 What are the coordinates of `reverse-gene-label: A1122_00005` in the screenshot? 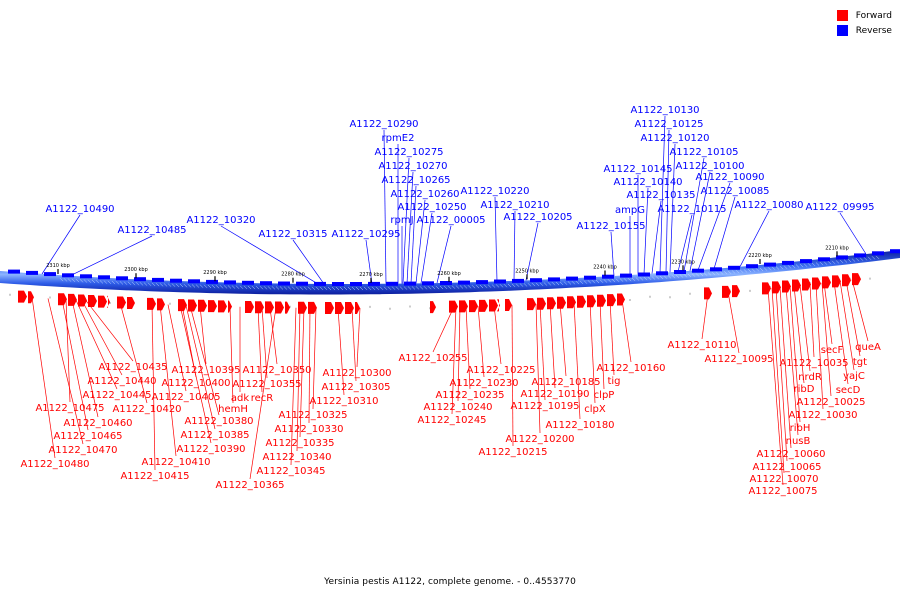 It's located at (450, 220).